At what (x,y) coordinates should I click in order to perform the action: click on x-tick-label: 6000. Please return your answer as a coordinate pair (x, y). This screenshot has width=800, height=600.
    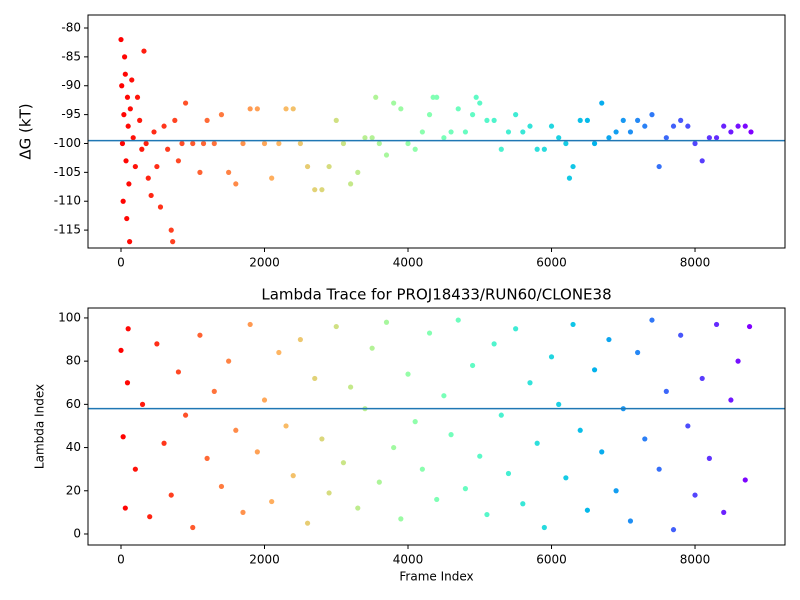
    Looking at the image, I should click on (551, 560).